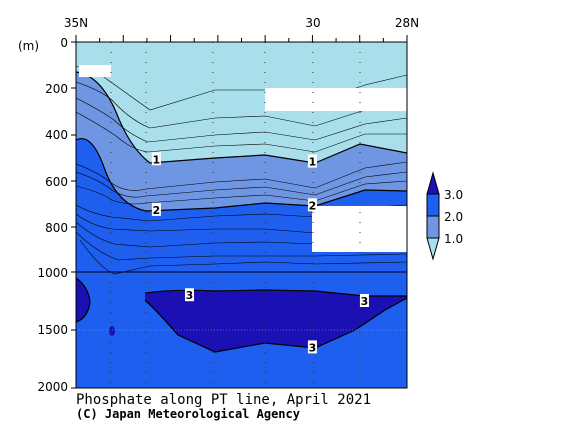 The image size is (570, 423). What do you see at coordinates (28, 46) in the screenshot?
I see `y-axis-unit: (m)` at bounding box center [28, 46].